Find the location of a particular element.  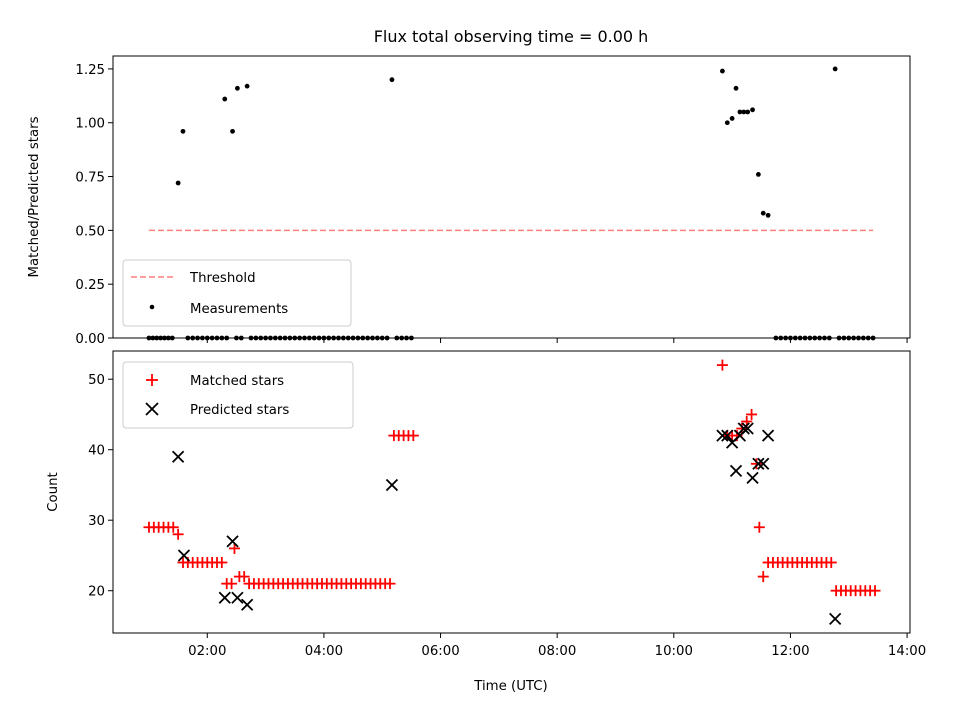

legend-measurements-label: Measurements is located at coordinates (239, 309).